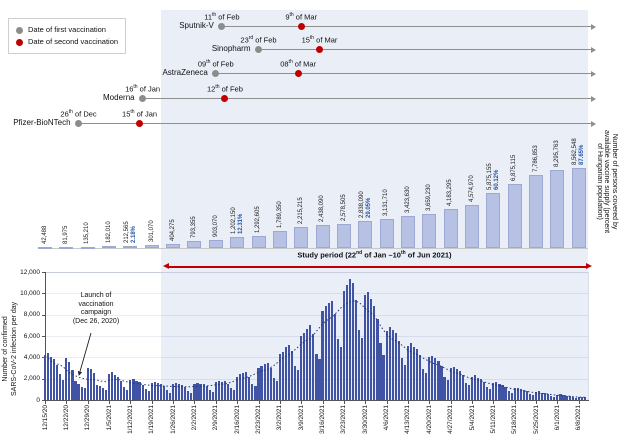  What do you see at coordinates (316, 272) in the screenshot?
I see `plot-top-border` at bounding box center [316, 272].